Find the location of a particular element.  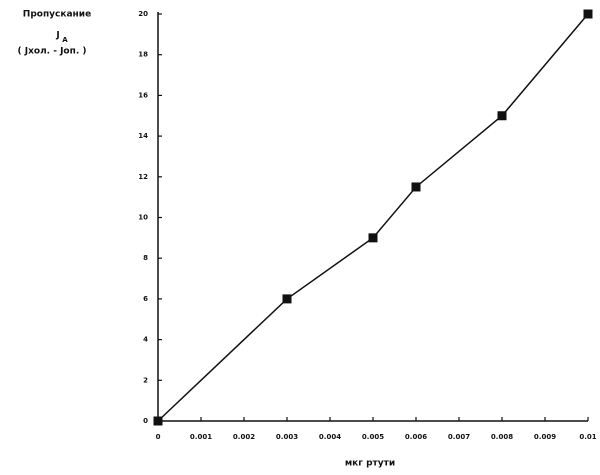

y-tick-label: 14 is located at coordinates (143, 136).